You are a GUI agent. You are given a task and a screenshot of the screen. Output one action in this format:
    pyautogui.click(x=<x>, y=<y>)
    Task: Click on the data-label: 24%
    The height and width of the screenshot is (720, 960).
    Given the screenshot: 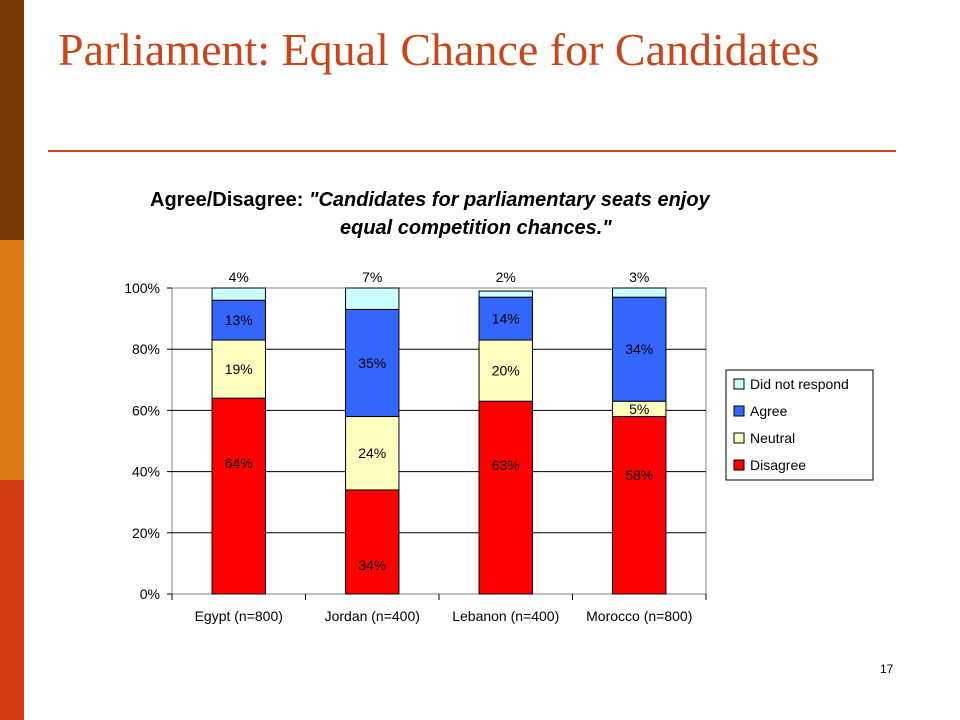 What is the action you would take?
    pyautogui.click(x=372, y=453)
    